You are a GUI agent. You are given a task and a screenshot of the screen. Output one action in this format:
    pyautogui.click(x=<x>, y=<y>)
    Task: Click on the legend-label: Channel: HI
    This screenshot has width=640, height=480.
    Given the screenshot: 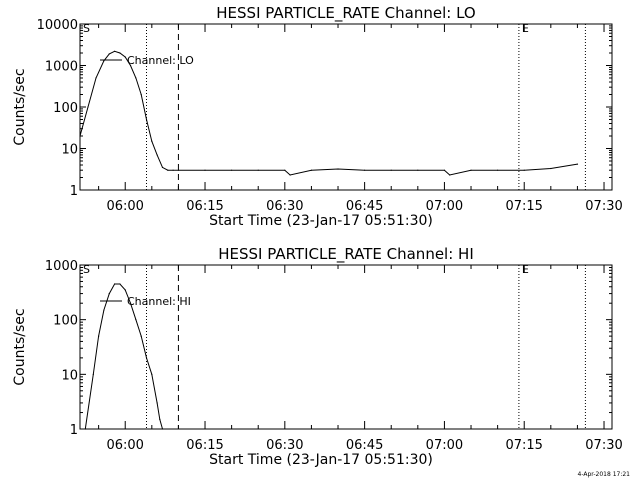 What is the action you would take?
    pyautogui.click(x=159, y=301)
    